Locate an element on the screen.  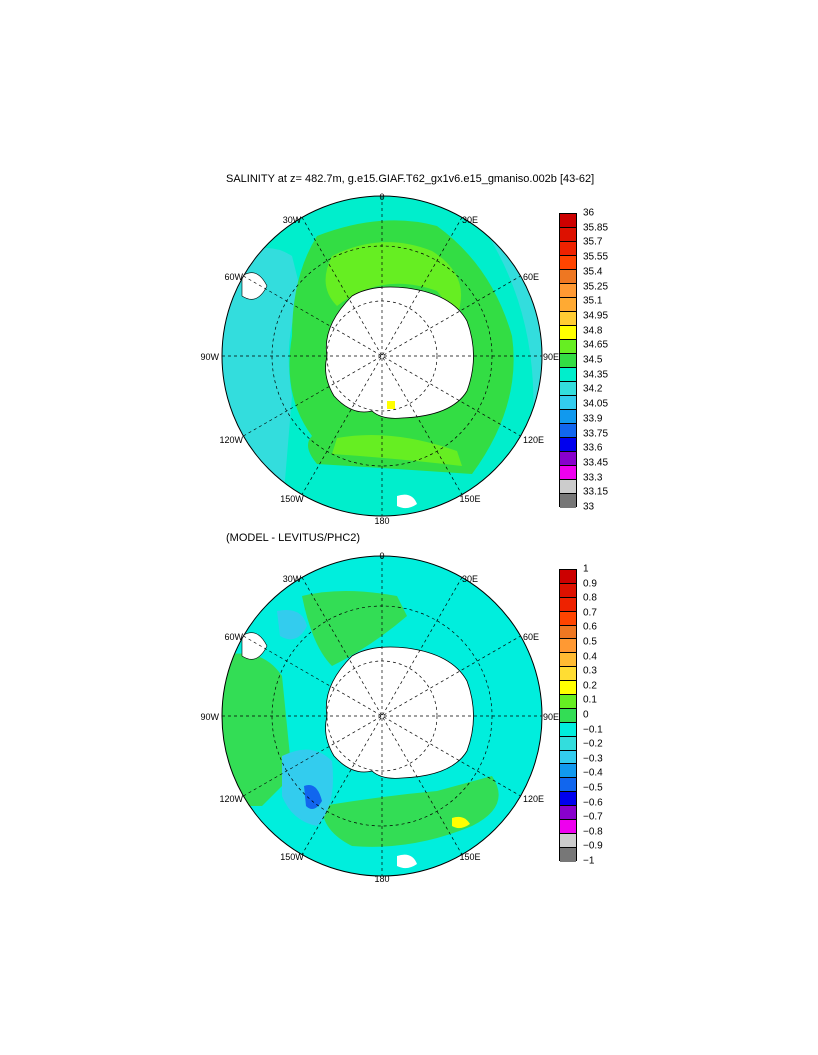
field-0-south is located at coordinates (410, 811).